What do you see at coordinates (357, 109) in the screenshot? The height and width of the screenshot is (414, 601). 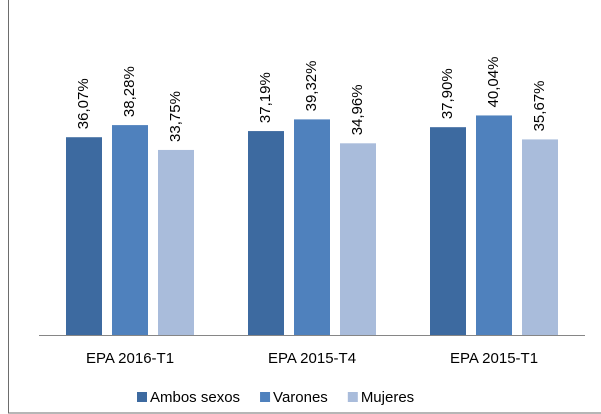 I see `data-label: 34,96%` at bounding box center [357, 109].